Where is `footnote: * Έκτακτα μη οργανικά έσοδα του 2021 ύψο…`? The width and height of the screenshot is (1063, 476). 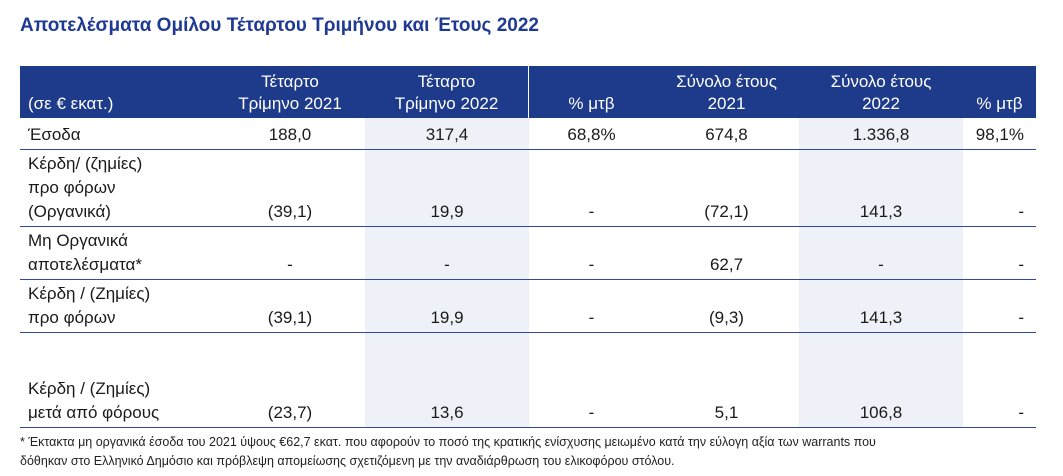
footnote: * Έκτακτα μη οργανικά έσοδα του 2021 ύψο… is located at coordinates (530, 452).